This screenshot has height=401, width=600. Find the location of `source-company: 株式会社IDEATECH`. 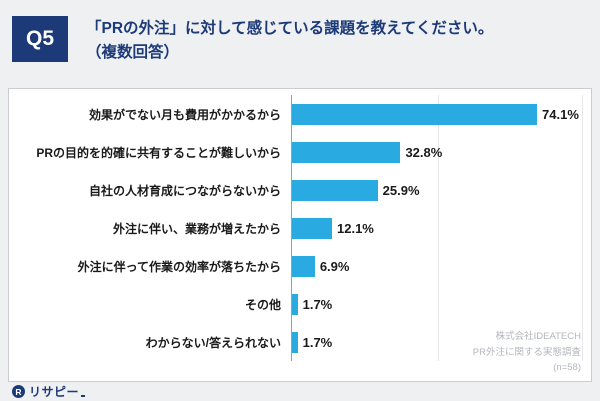

source-company: 株式会社IDEATECH is located at coordinates (538, 337).